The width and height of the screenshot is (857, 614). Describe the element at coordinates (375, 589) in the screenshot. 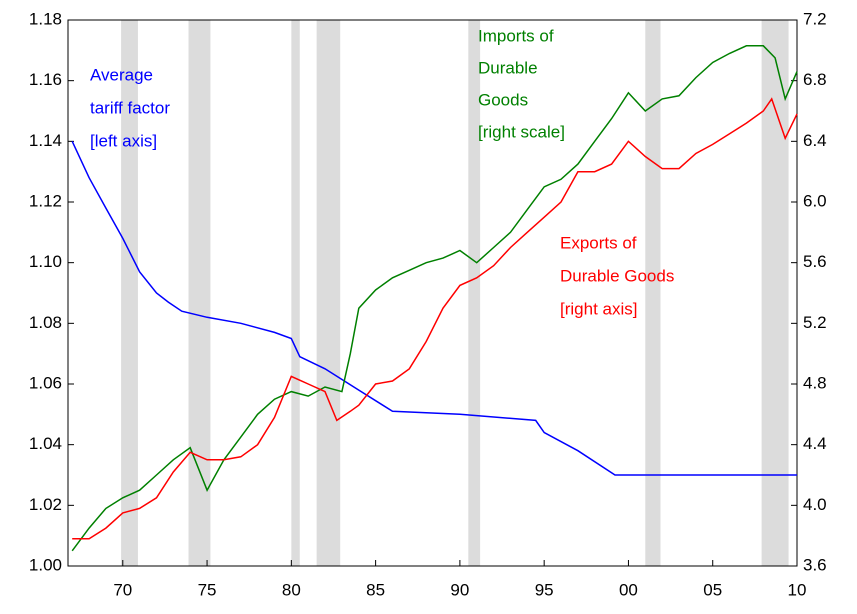

I see `x-tick-label: 85` at that location.